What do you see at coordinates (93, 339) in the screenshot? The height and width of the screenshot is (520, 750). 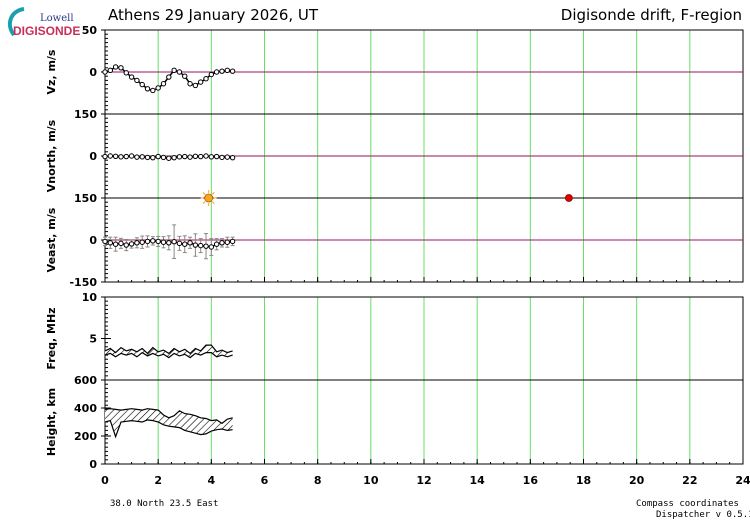 I see `y-tick-label: 5` at bounding box center [93, 339].